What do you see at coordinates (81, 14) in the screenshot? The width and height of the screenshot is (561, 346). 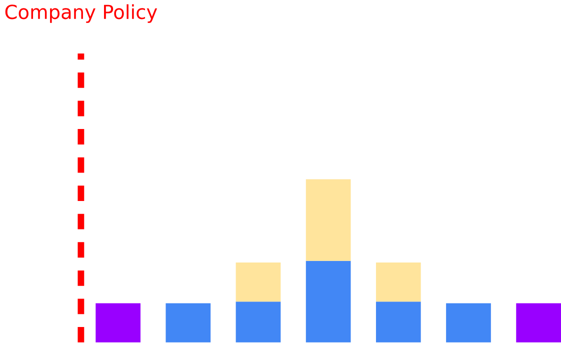 I see `text: Company Policy` at bounding box center [81, 14].